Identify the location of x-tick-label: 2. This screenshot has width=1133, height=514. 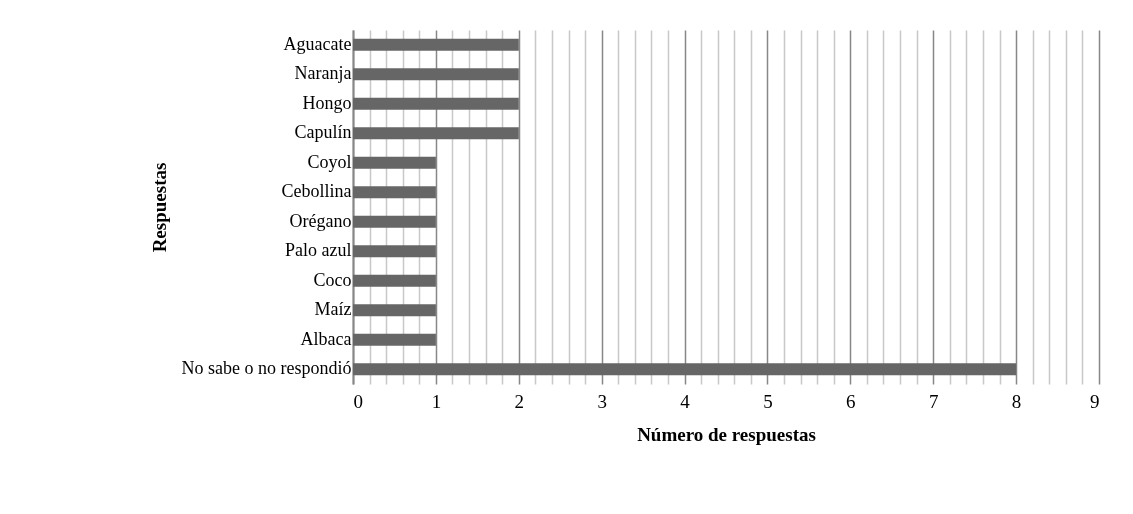
(519, 401).